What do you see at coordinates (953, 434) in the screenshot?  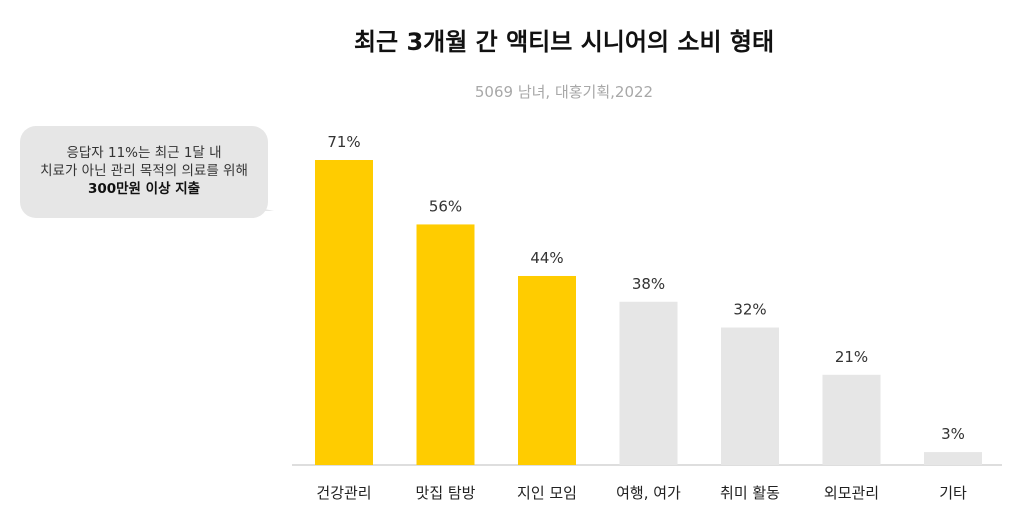 I see `bar-value-label: 3%` at bounding box center [953, 434].